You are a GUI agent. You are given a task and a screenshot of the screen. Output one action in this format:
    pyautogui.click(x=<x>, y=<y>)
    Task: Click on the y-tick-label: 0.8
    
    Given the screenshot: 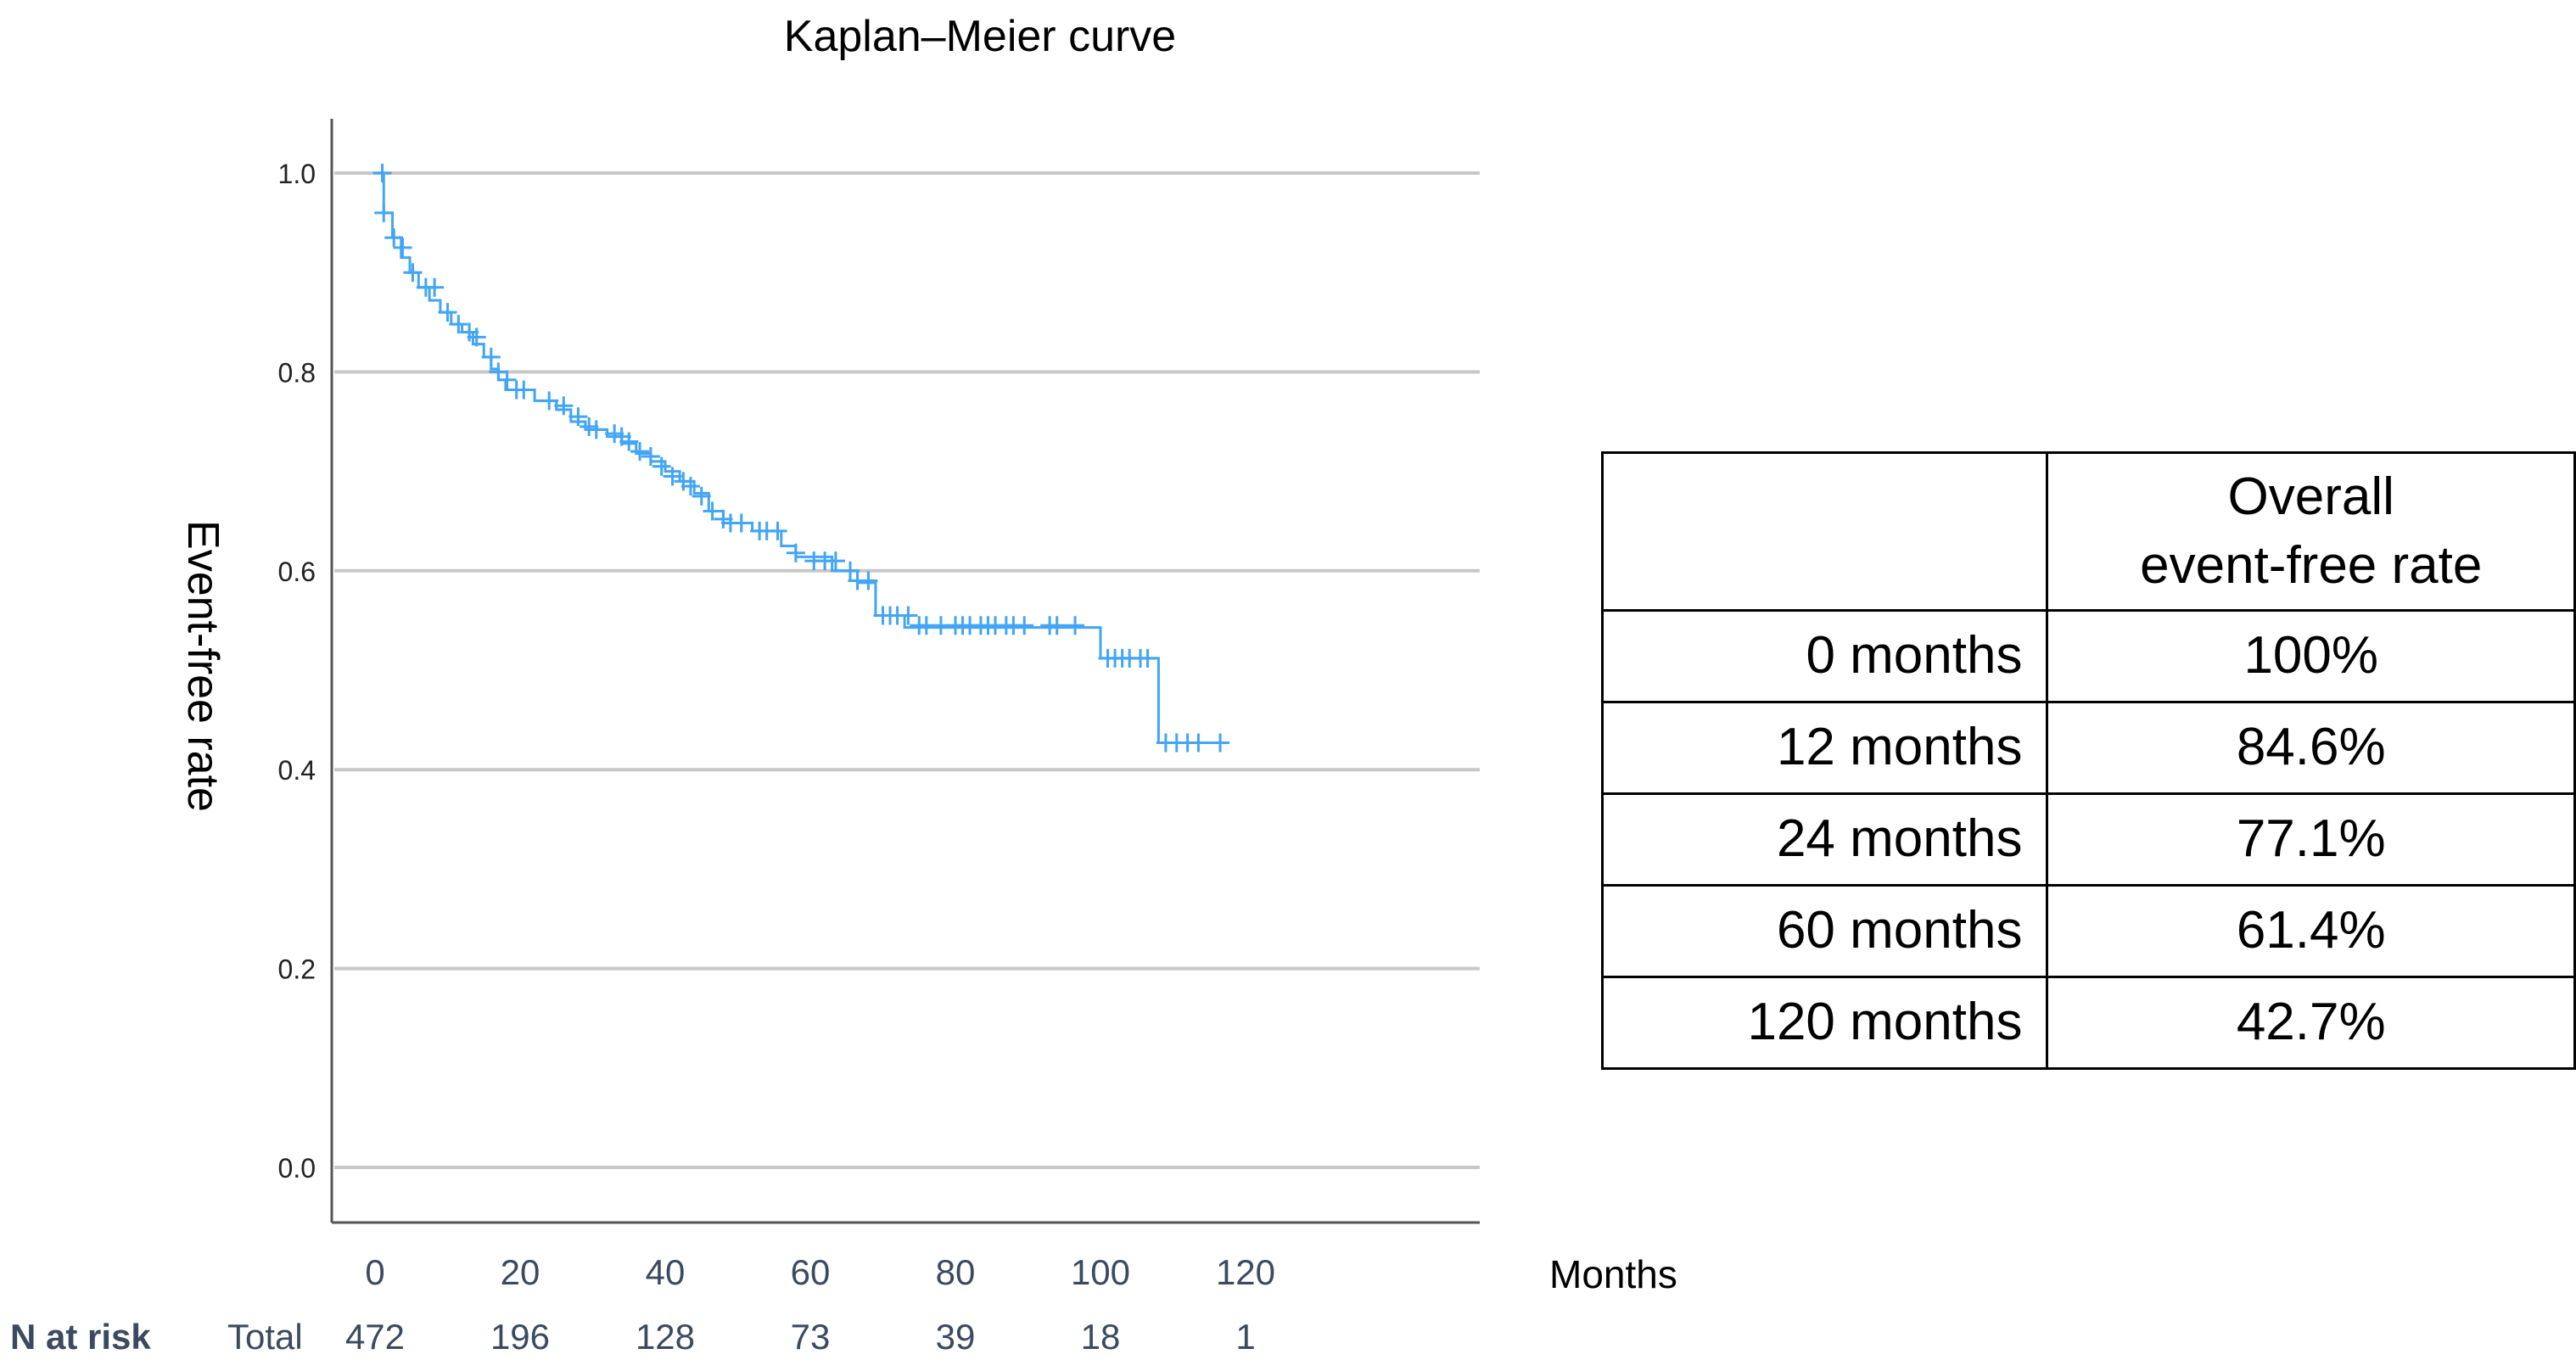 What is the action you would take?
    pyautogui.click(x=297, y=372)
    